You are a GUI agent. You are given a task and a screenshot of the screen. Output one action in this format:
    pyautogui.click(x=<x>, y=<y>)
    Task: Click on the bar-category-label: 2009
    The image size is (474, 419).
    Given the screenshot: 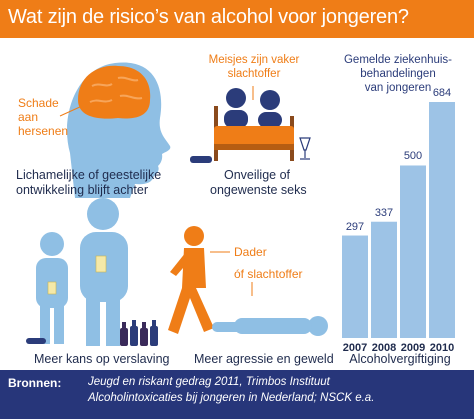 What is the action you would take?
    pyautogui.click(x=413, y=348)
    